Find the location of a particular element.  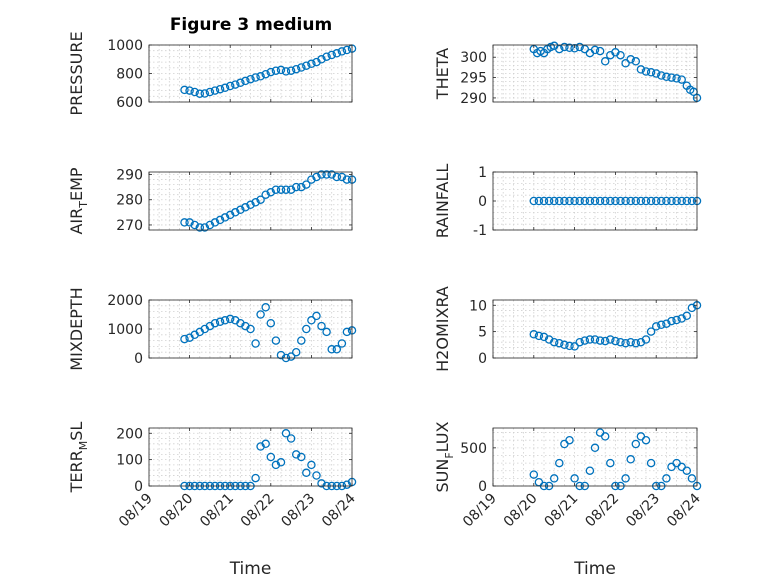

subplot-theta: 290 295 300 THETA is located at coordinates (567, 74).